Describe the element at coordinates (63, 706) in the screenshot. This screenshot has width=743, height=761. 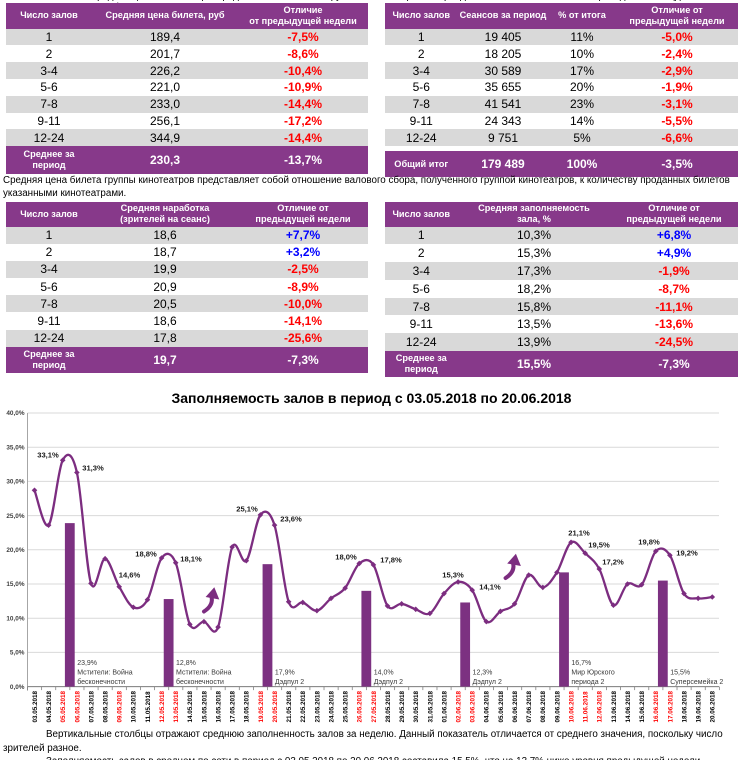
I see `svg-text: 05.05.2018` at that location.